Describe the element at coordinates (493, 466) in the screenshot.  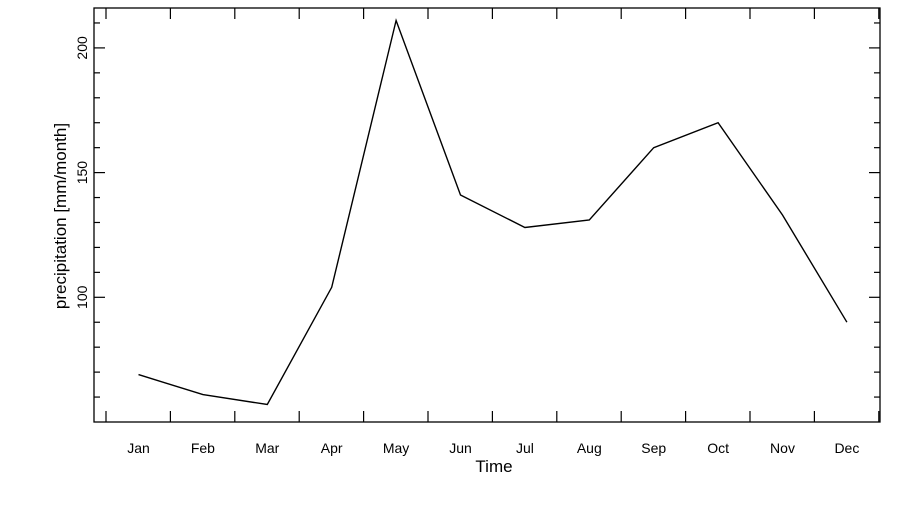
I see `x-axis-title: Time` at that location.